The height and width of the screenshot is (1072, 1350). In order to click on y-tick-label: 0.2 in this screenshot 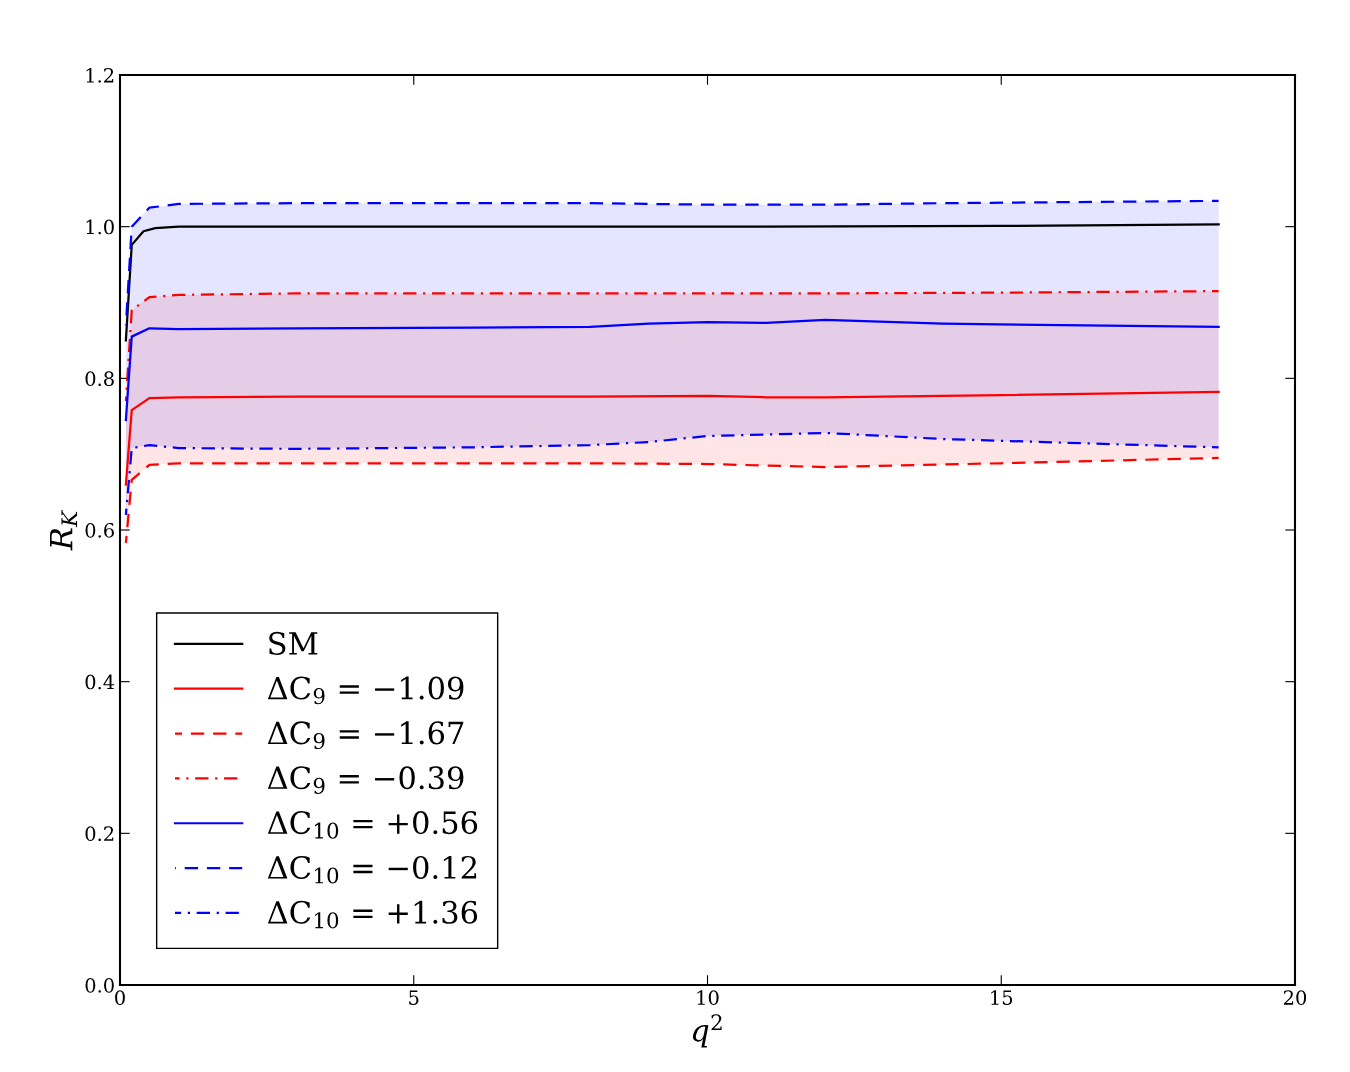, I will do `click(99, 833)`.